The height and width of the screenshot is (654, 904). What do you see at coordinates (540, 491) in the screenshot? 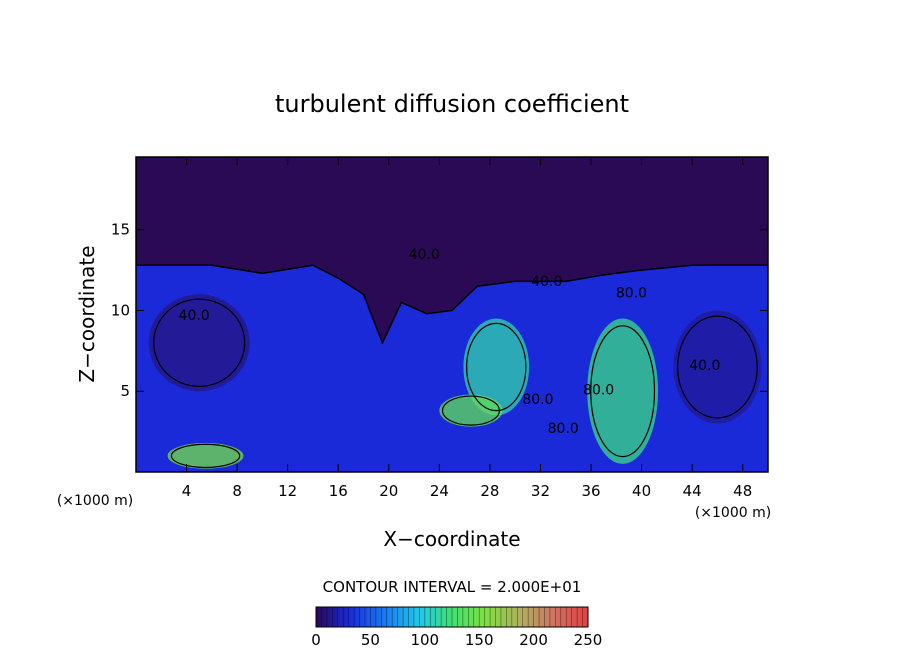
I see `x-tick-label: 32` at bounding box center [540, 491].